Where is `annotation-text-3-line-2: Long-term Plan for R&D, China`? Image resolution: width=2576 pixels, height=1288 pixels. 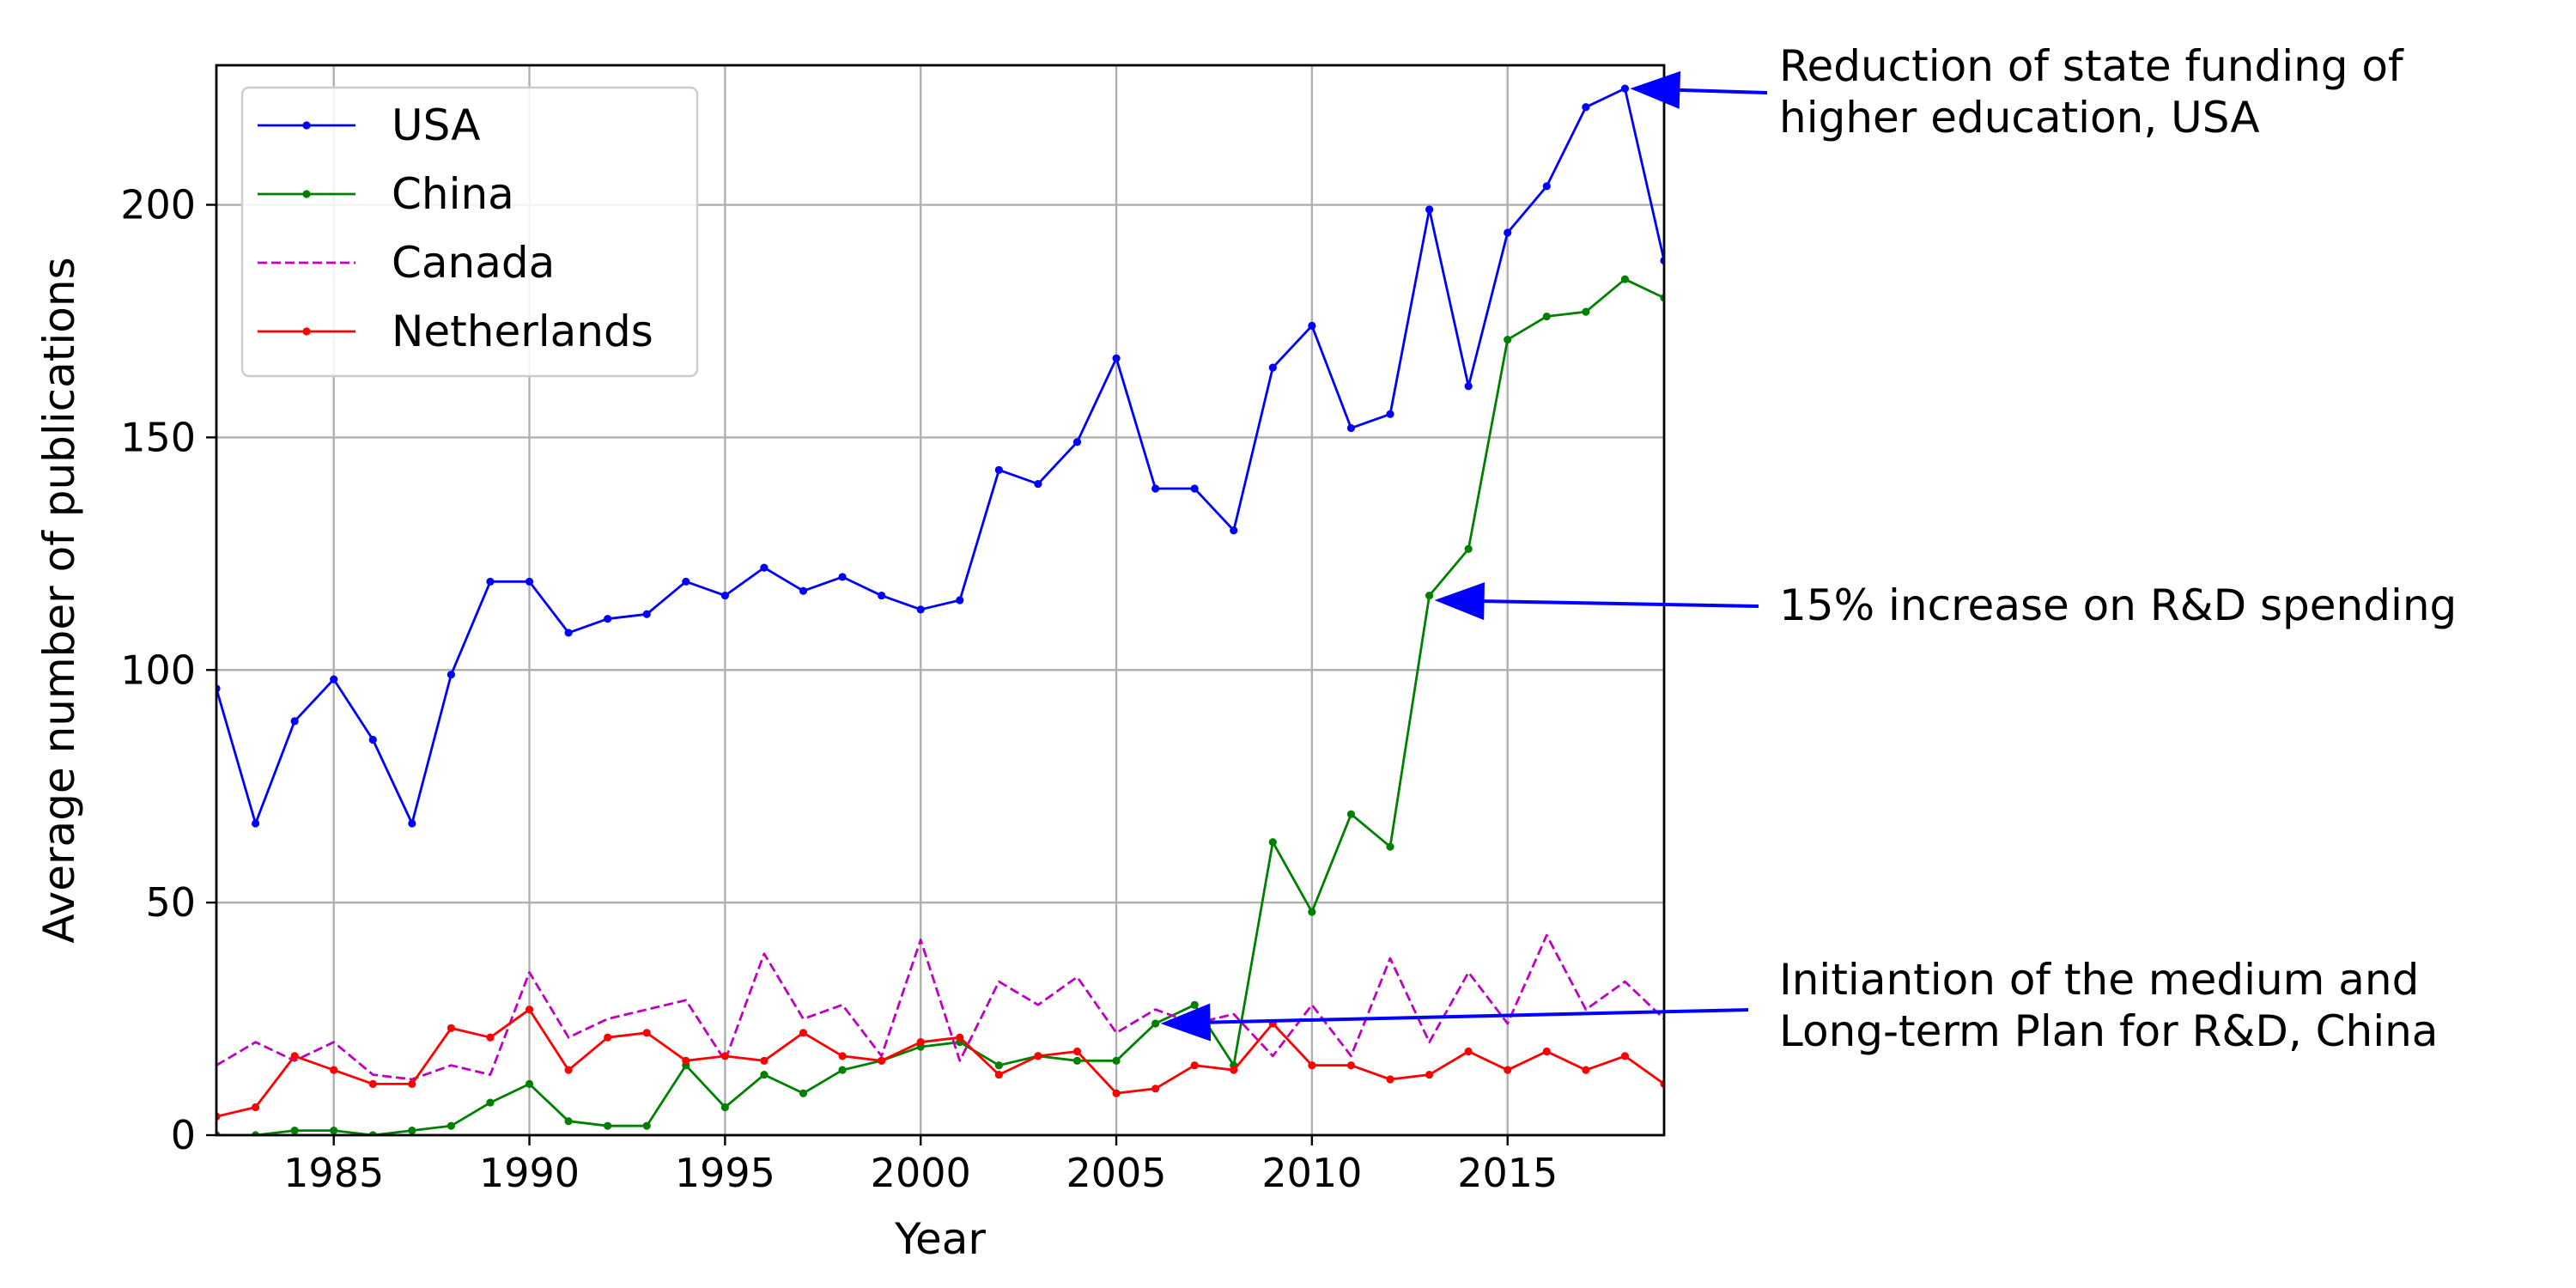
annotation-text-3-line-2: Long-term Plan for R&D, China is located at coordinates (2108, 1031).